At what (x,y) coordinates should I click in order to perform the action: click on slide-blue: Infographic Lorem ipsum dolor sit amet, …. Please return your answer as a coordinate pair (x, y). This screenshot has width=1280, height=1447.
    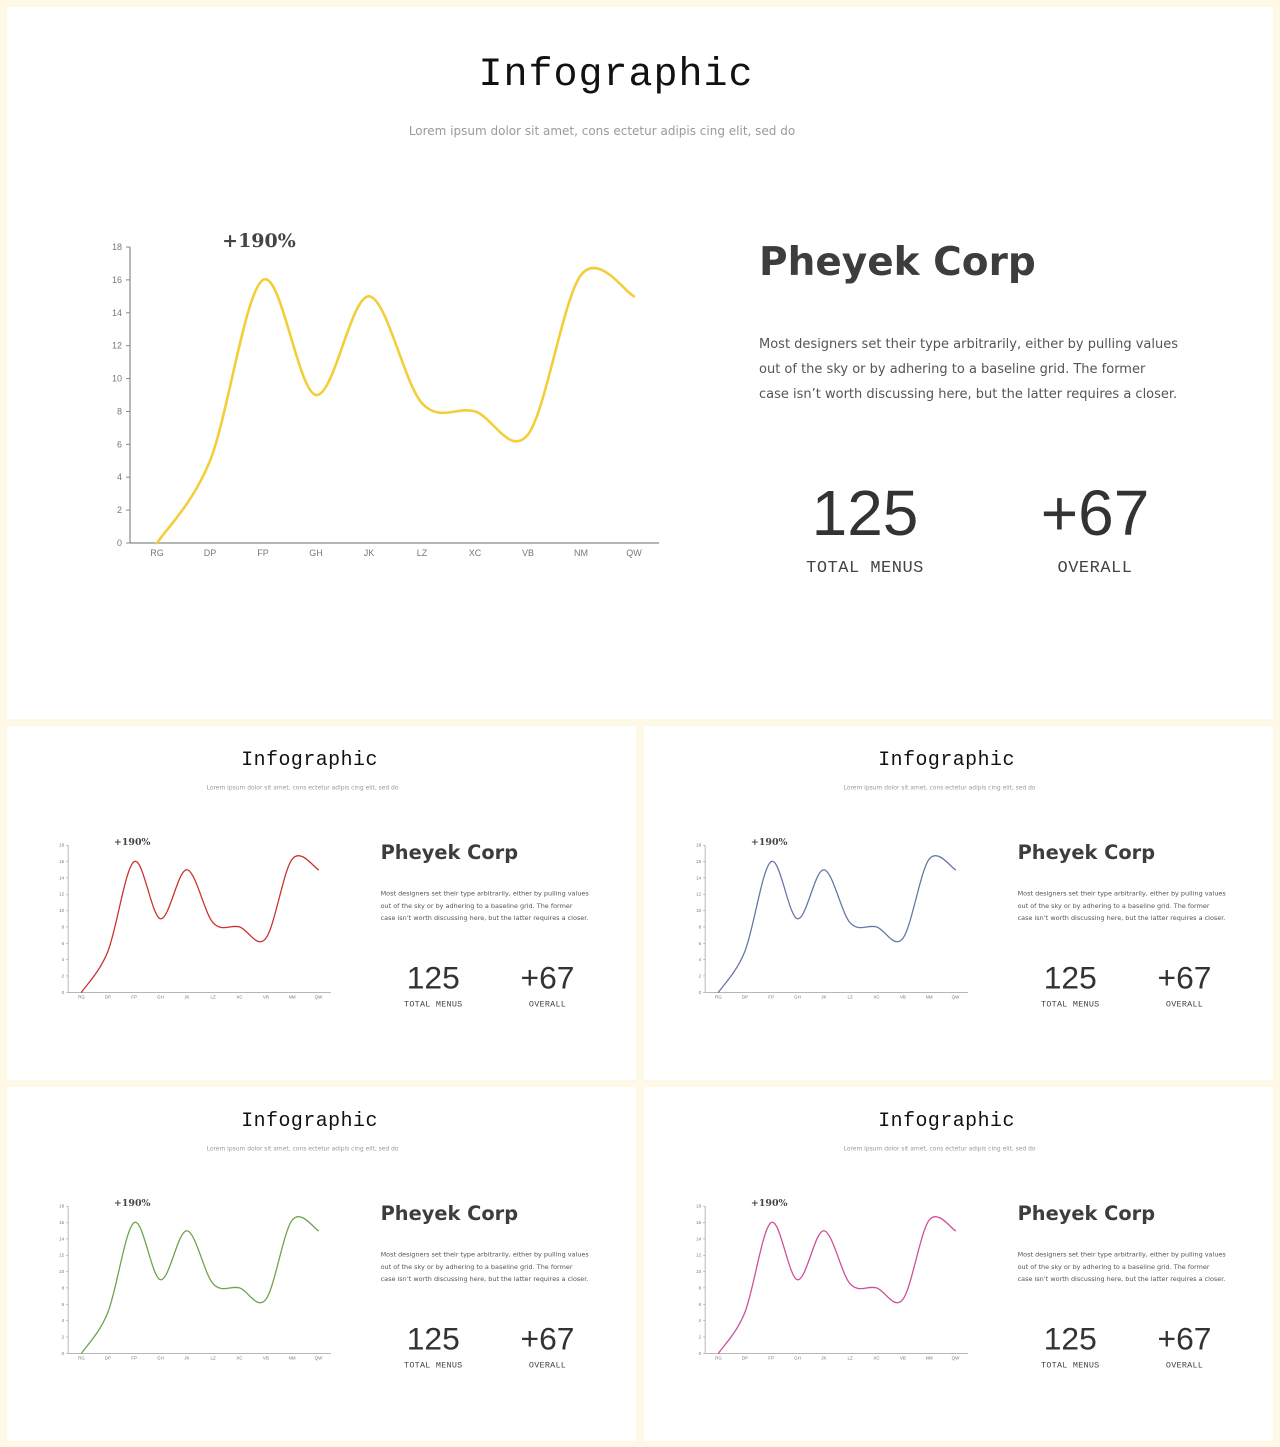
    Looking at the image, I should click on (958, 903).